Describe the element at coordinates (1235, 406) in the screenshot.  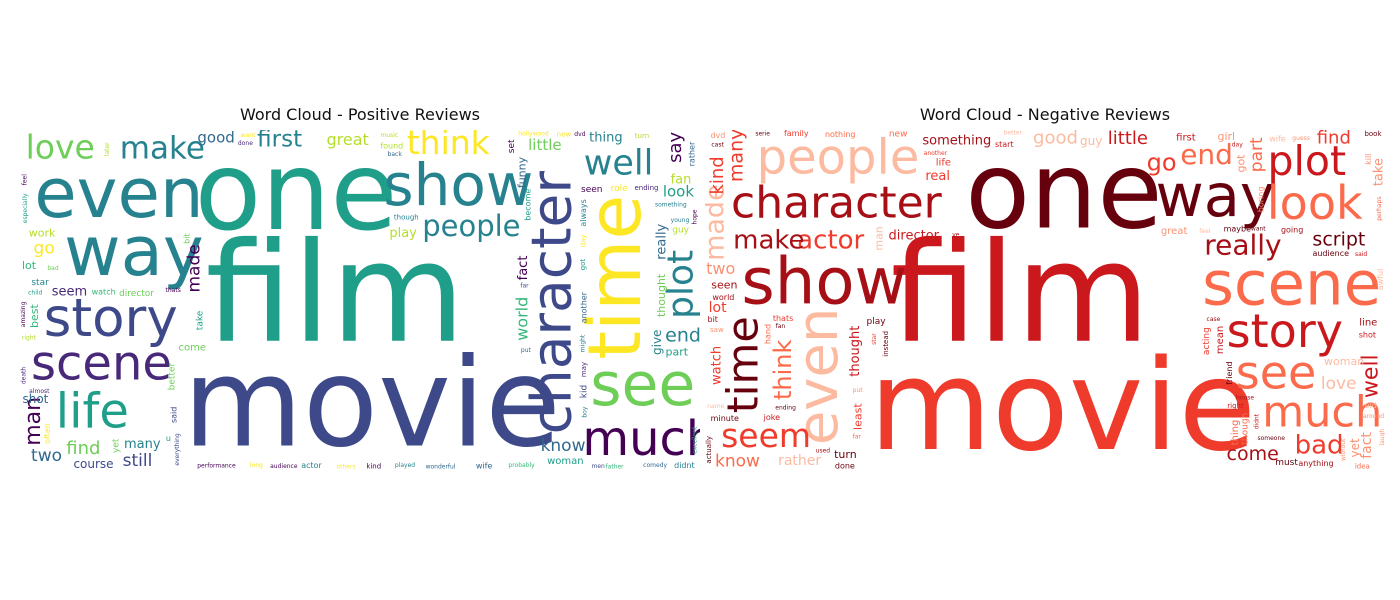
I see `word-right: right` at that location.